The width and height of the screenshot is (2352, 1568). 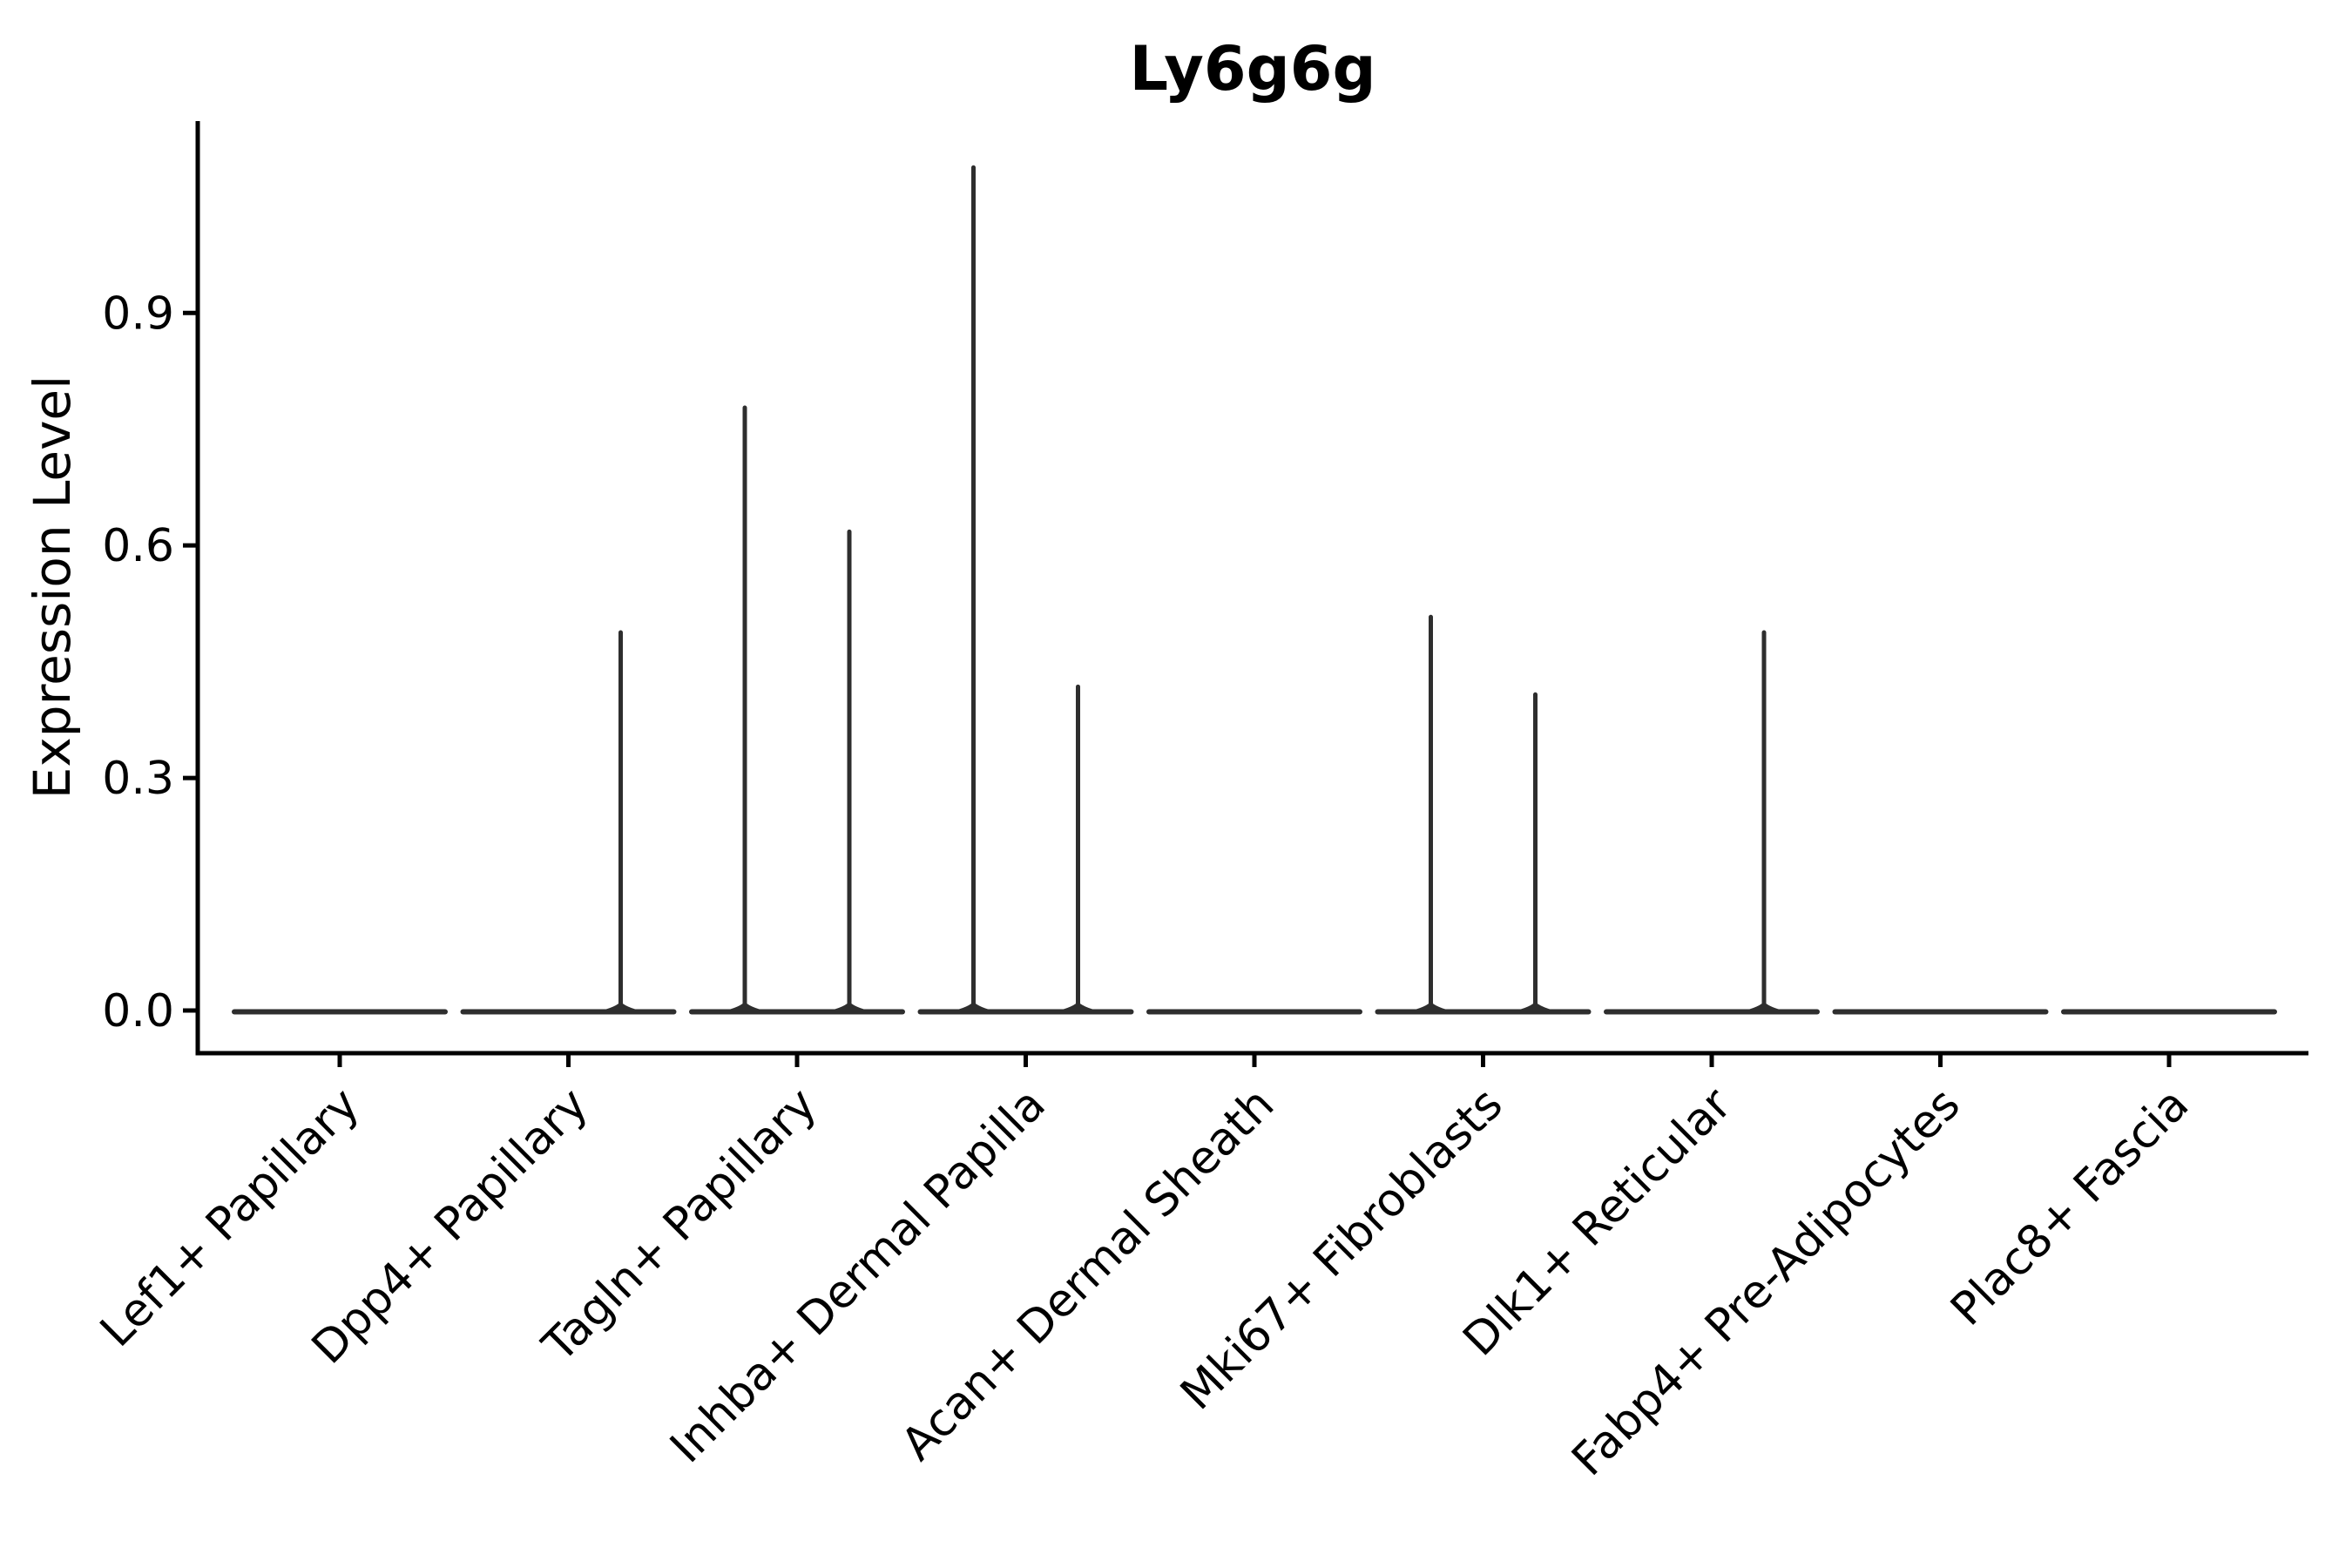 I want to click on y-axis-label: Expression Level, so click(x=52, y=587).